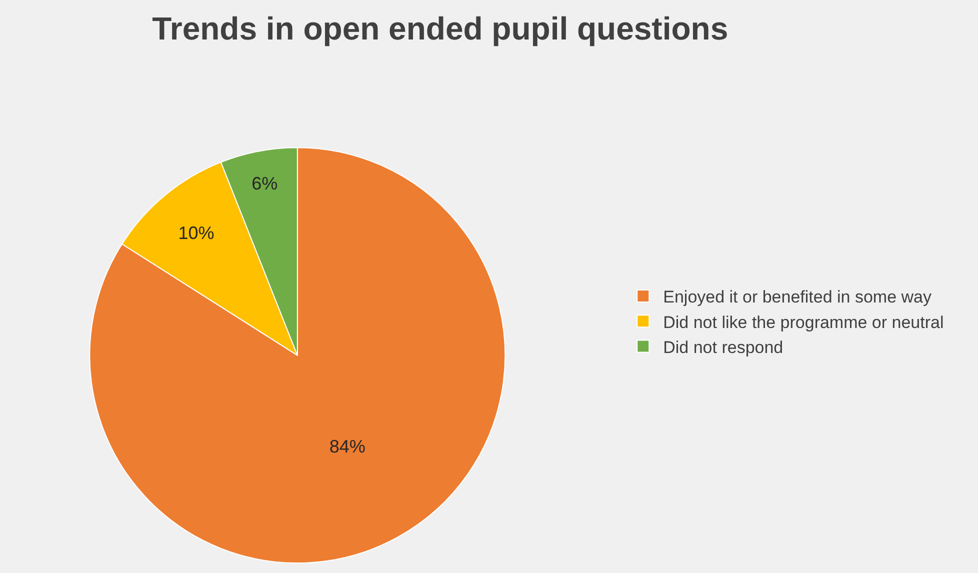 Image resolution: width=978 pixels, height=573 pixels. Describe the element at coordinates (797, 297) in the screenshot. I see `legend-label: Enjoyed it or benefited in some way` at that location.